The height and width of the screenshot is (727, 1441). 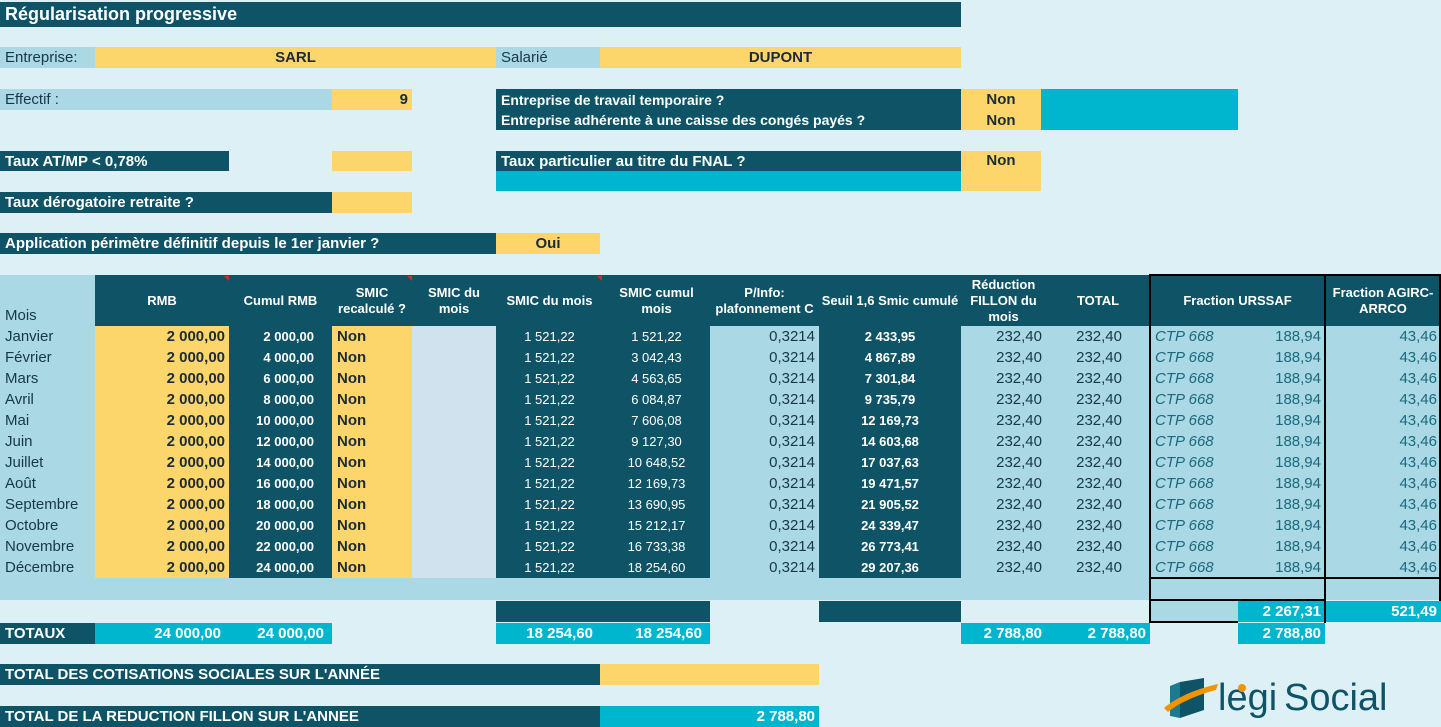 I want to click on total-fillon-label: TOTAL DE LA REDUCTION FILLON SUR L'ANNEE, so click(x=300, y=716).